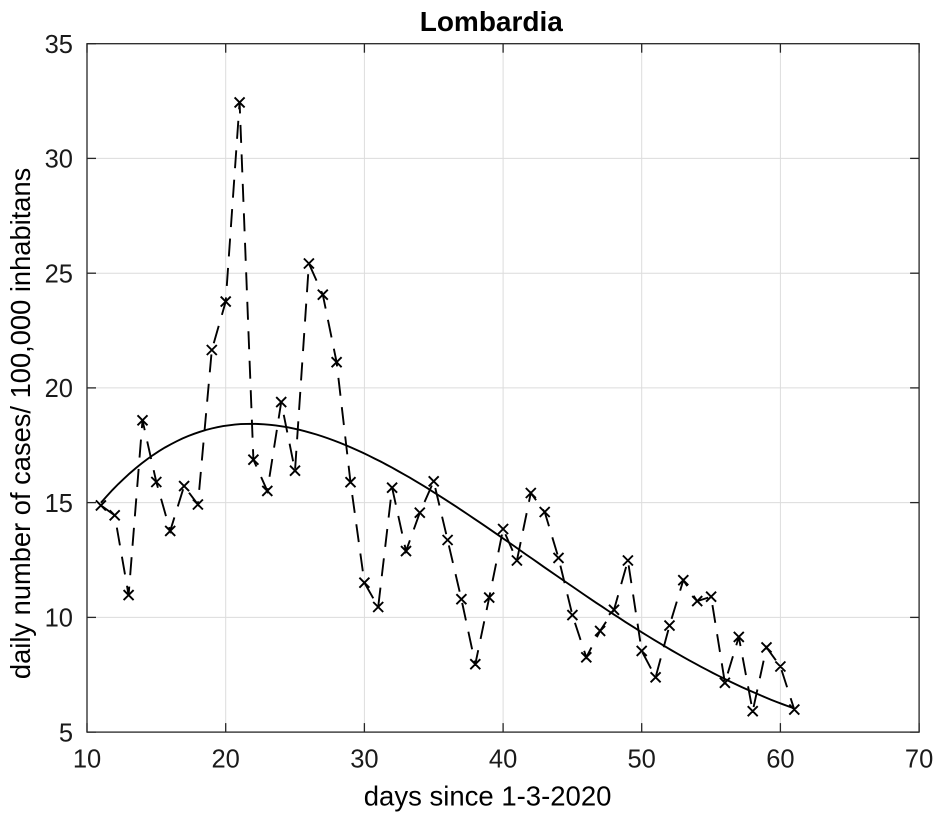  What do you see at coordinates (66, 733) in the screenshot?
I see `svg-text: 5` at bounding box center [66, 733].